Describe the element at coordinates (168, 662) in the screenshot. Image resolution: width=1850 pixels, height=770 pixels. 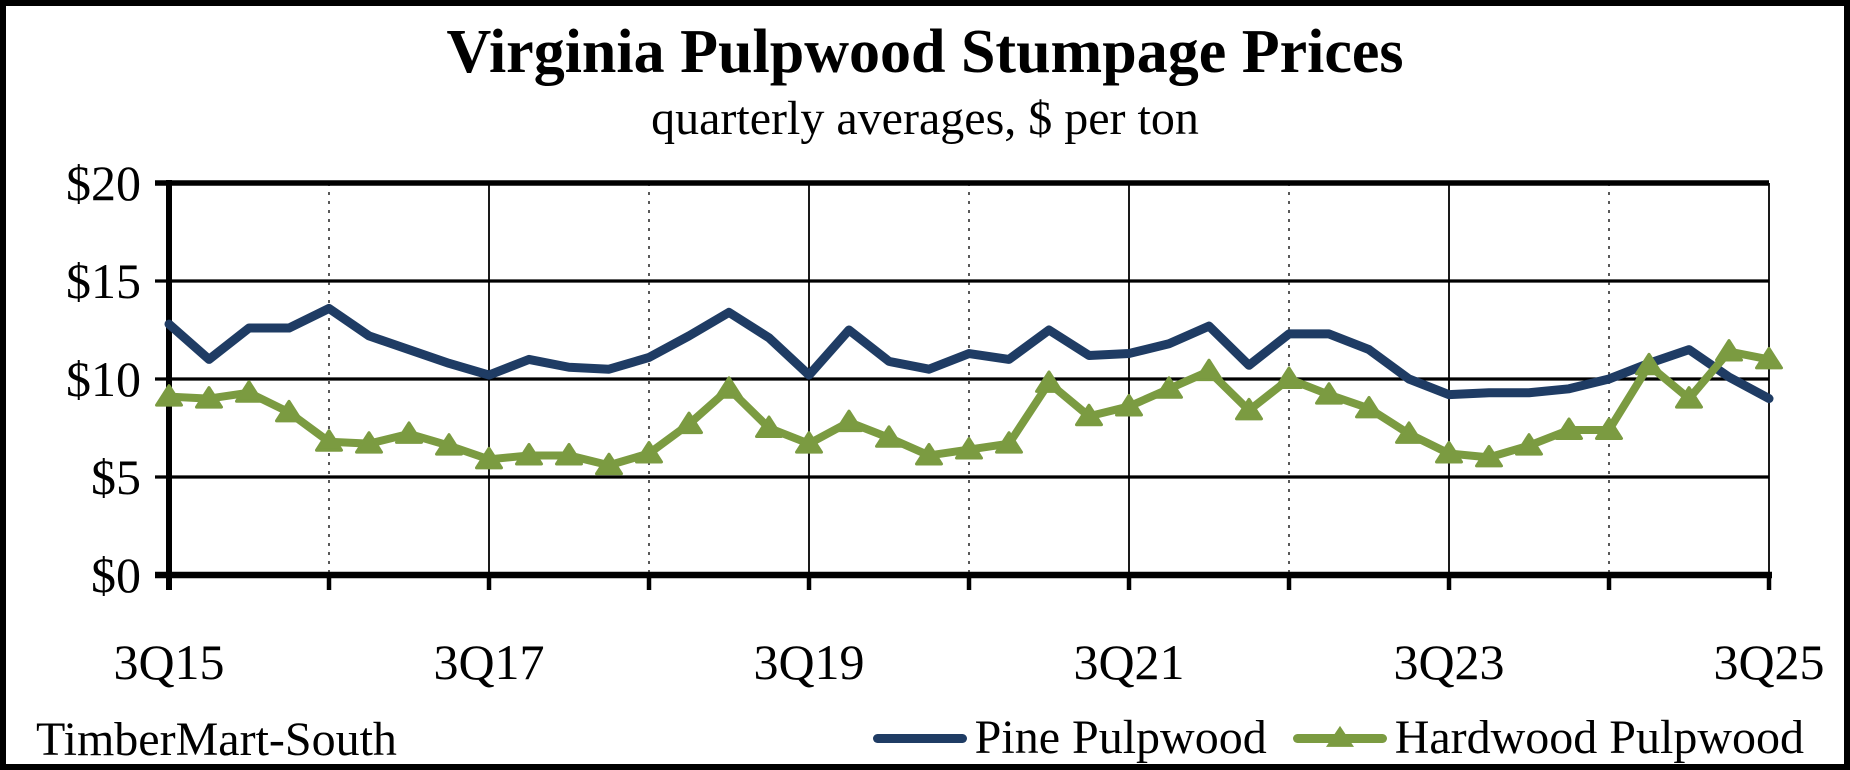
I see `x-axis-tick-label: 3Q15` at that location.